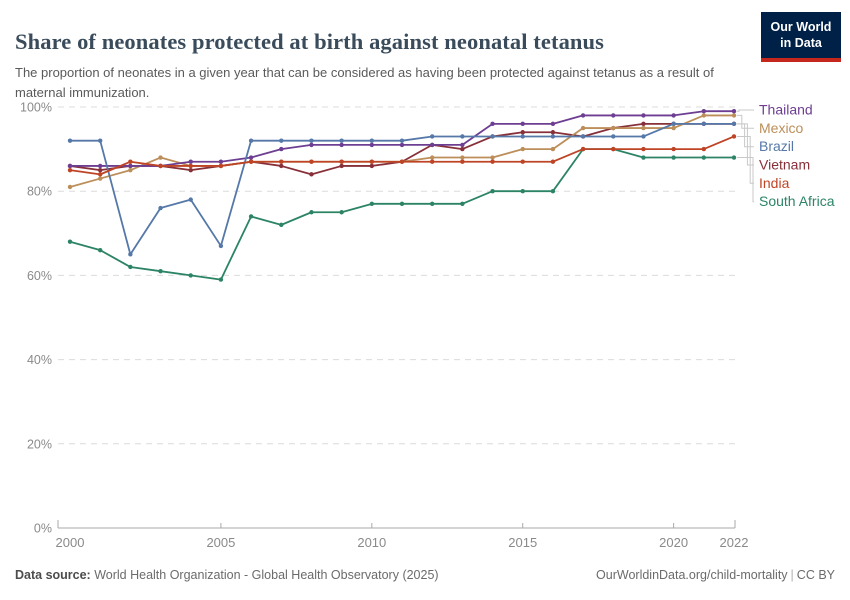 The height and width of the screenshot is (600, 850). I want to click on legend-label-south-africa: South Africa, so click(797, 201).